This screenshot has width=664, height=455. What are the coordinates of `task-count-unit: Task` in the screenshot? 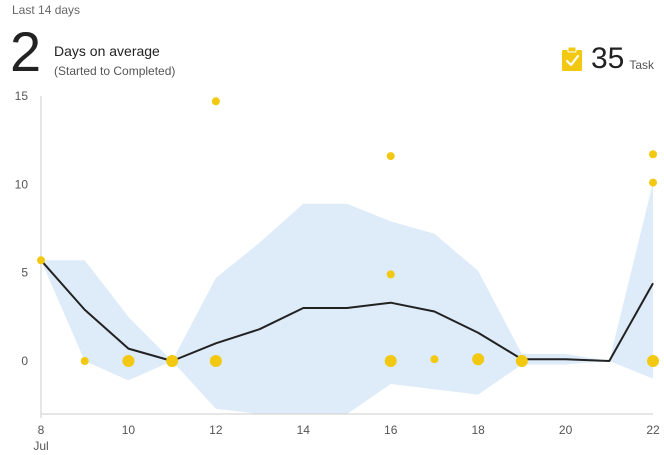 It's located at (641, 65).